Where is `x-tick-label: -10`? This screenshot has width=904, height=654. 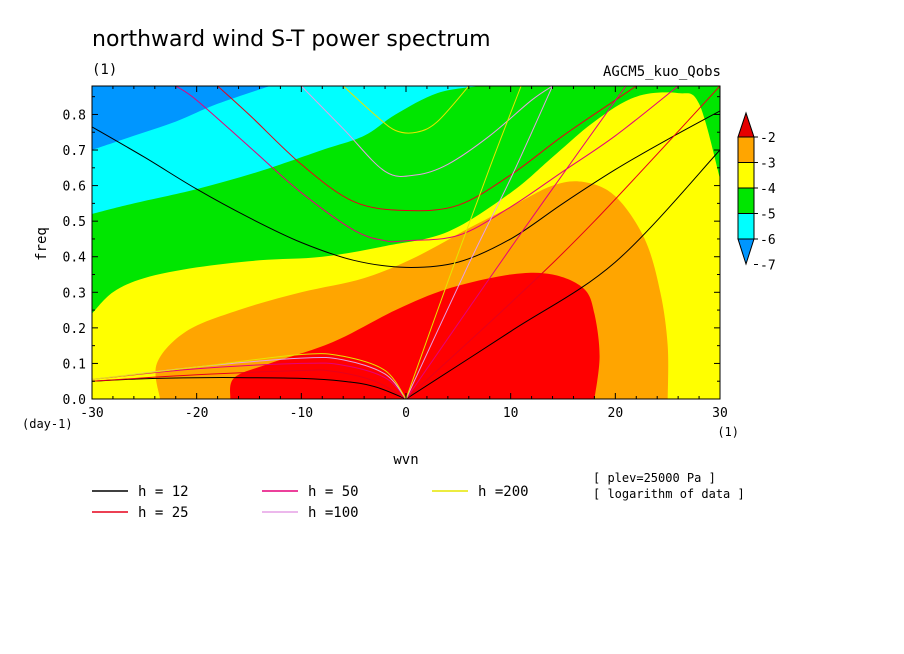 x-tick-label: -10 is located at coordinates (301, 413).